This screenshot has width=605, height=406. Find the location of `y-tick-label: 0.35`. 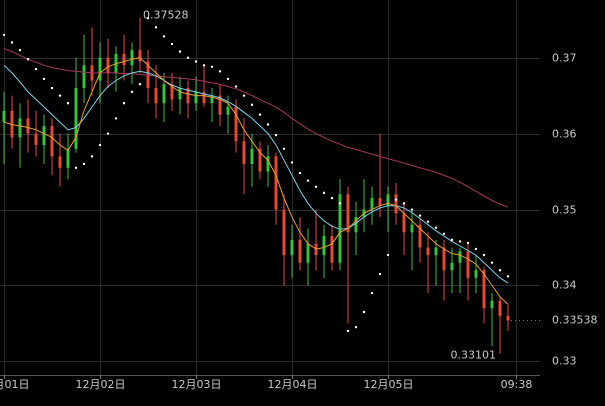

y-tick-label: 0.35 is located at coordinates (564, 210).